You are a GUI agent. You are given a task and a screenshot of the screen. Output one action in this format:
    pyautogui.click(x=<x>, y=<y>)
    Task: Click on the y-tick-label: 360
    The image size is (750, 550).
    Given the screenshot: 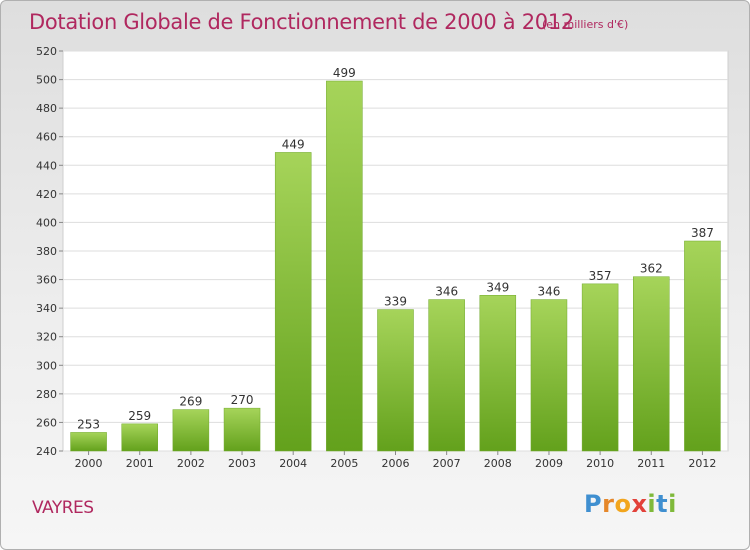 What is the action you would take?
    pyautogui.click(x=46, y=280)
    